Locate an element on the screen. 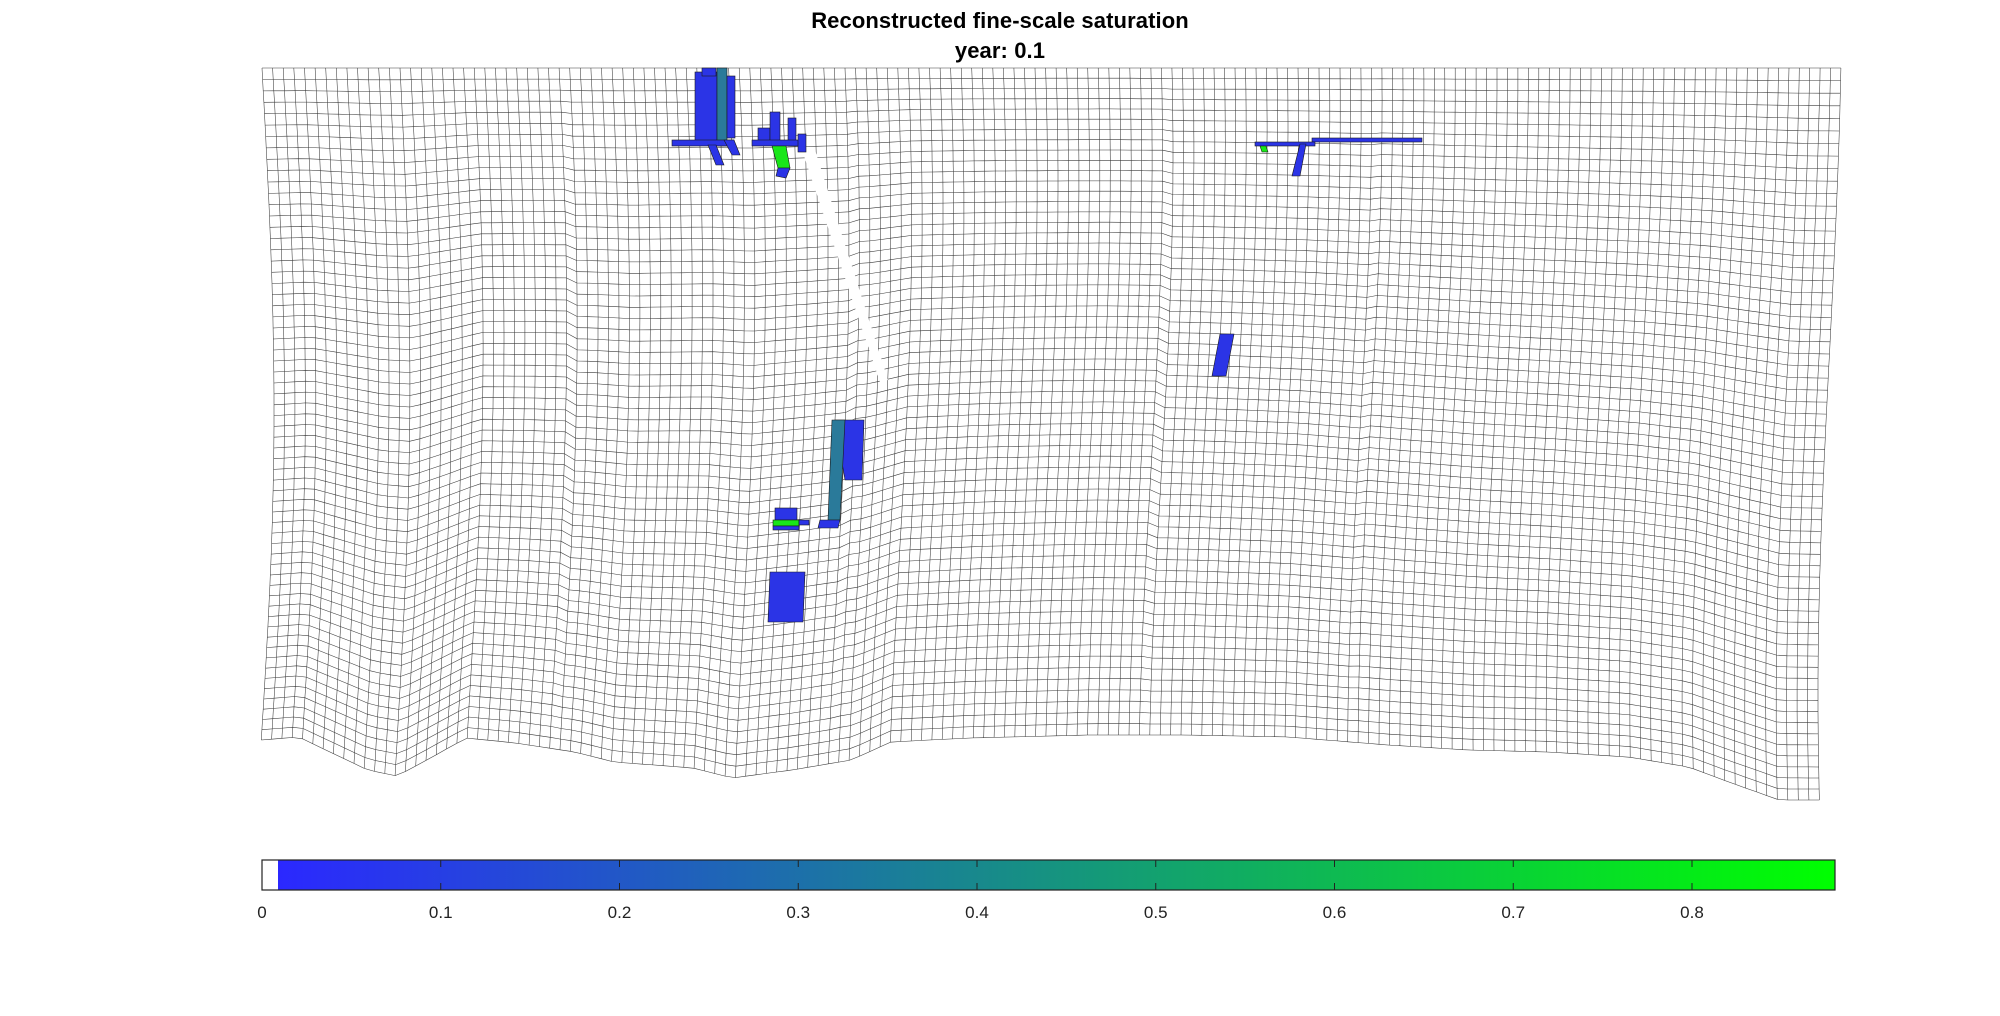  colorbar-tick-label: 0.7 is located at coordinates (1513, 912).